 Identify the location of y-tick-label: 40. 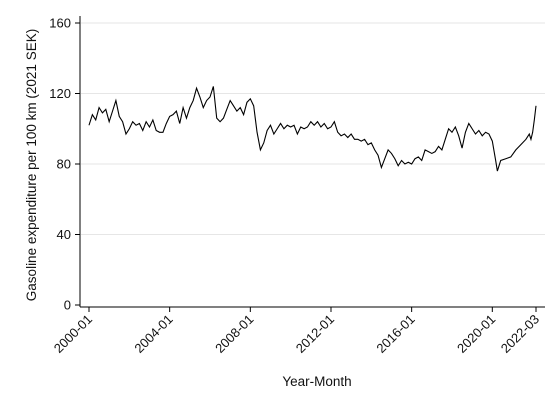
(64, 234).